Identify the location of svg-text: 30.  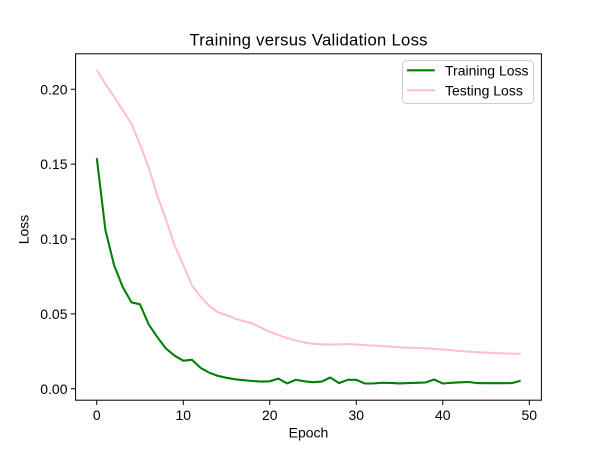
(356, 415).